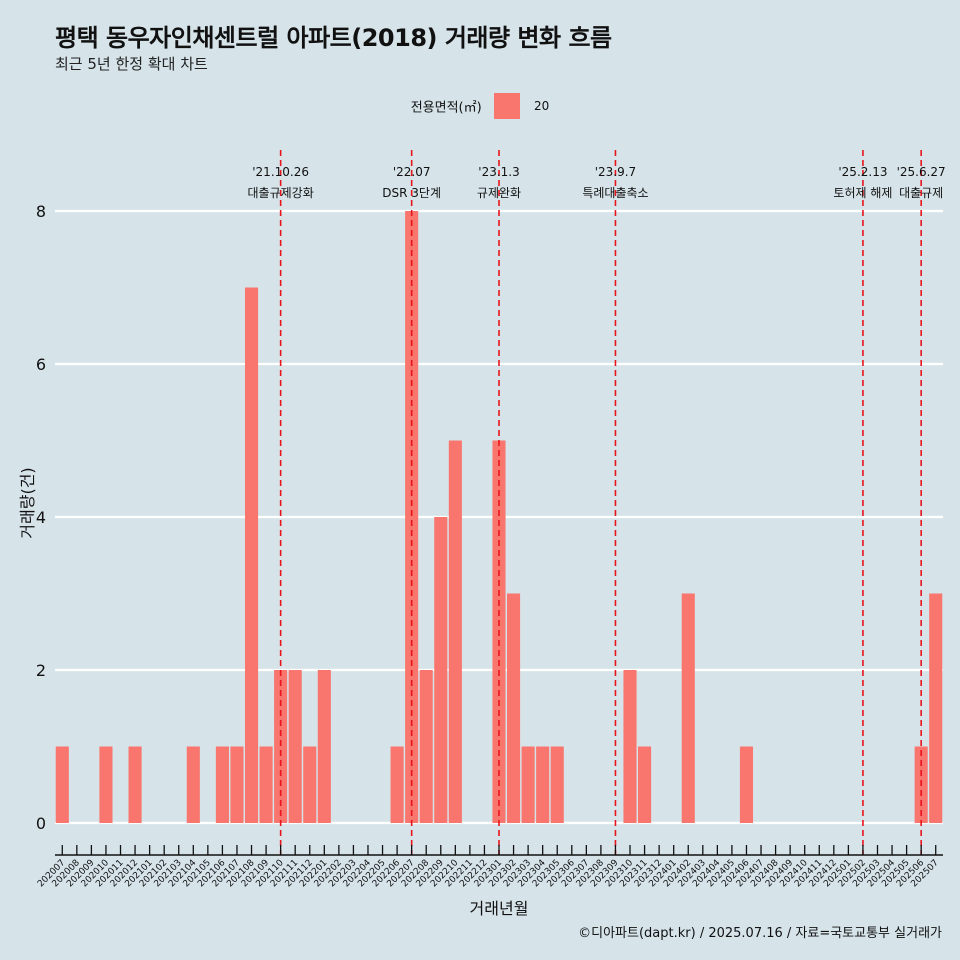 The image size is (960, 960). Describe the element at coordinates (499, 193) in the screenshot. I see `event-label: 규제완화` at that location.